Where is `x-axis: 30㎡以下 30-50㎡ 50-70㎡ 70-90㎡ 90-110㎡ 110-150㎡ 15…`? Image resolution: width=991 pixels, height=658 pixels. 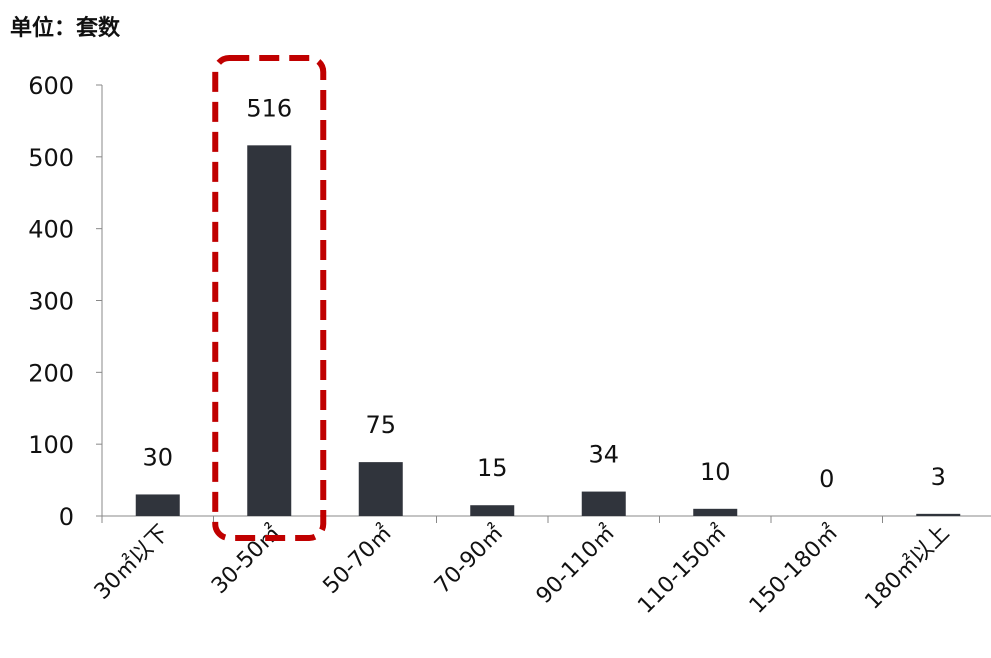 x-axis: 30㎡以下 30-50㎡ 50-70㎡ 70-90㎡ 90-110㎡ 110-150㎡ 15… is located at coordinates (540, 567).